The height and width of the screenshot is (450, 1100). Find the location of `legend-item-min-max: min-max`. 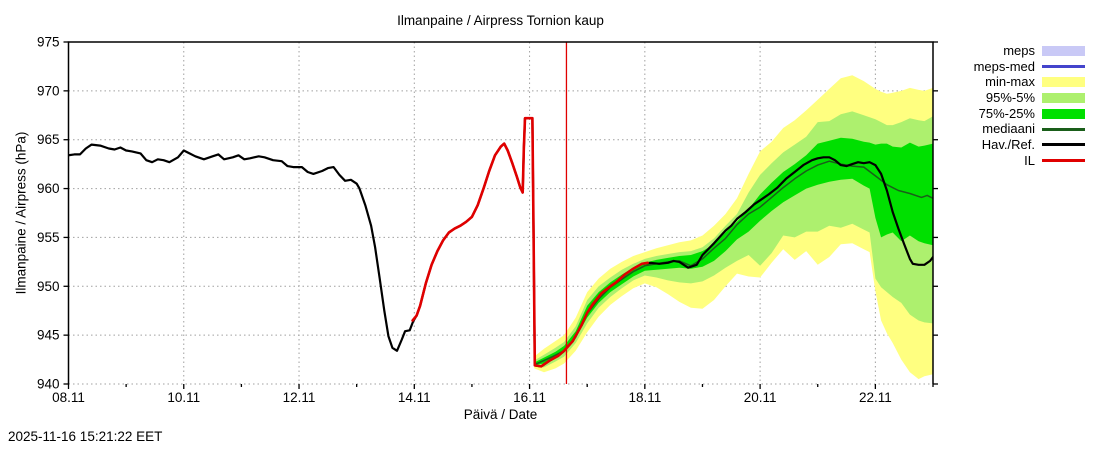

legend-item-min-max: min-max is located at coordinates (1029, 82).